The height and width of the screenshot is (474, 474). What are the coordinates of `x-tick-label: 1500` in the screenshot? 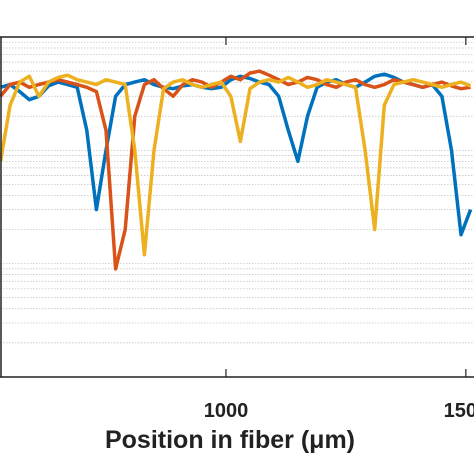 It's located at (459, 411).